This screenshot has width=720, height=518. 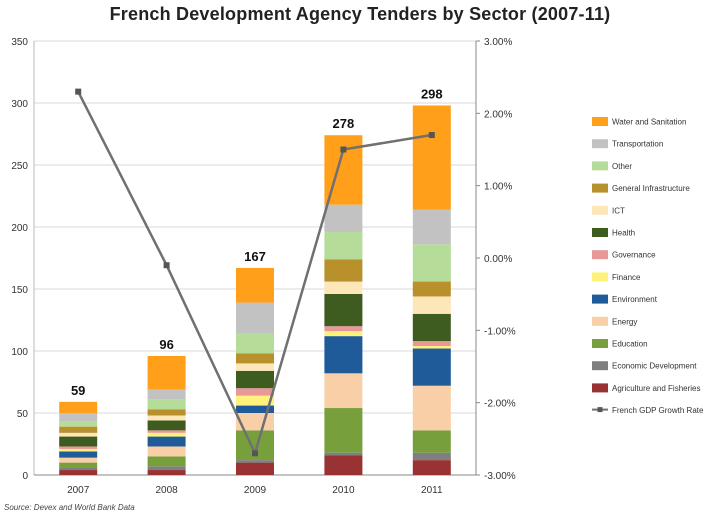 What do you see at coordinates (343, 287) in the screenshot?
I see `bar-ict-2010` at bounding box center [343, 287].